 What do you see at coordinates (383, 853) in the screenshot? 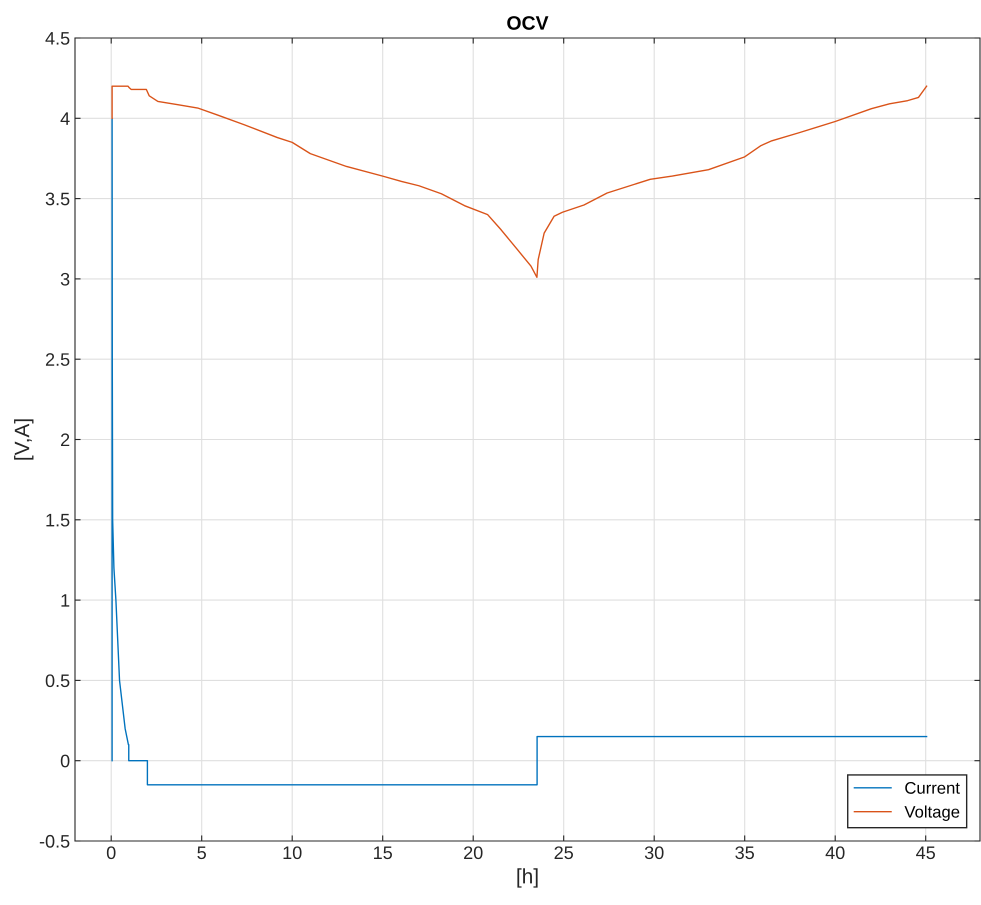
I see `x-tick-label: 15` at bounding box center [383, 853].